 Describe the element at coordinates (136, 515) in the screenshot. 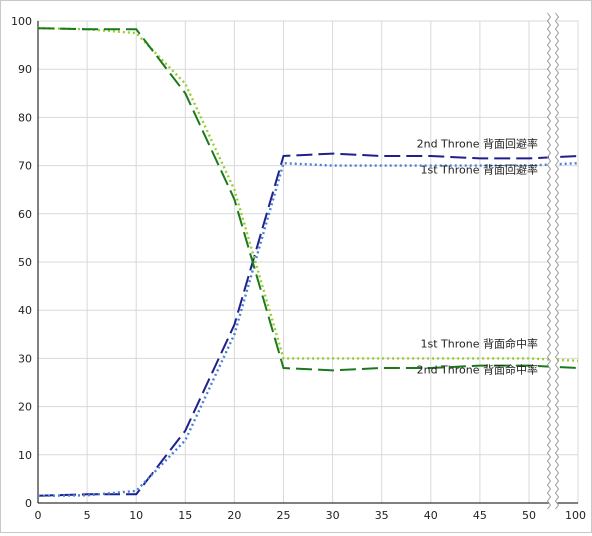

I see `x-tick-label: 10` at that location.